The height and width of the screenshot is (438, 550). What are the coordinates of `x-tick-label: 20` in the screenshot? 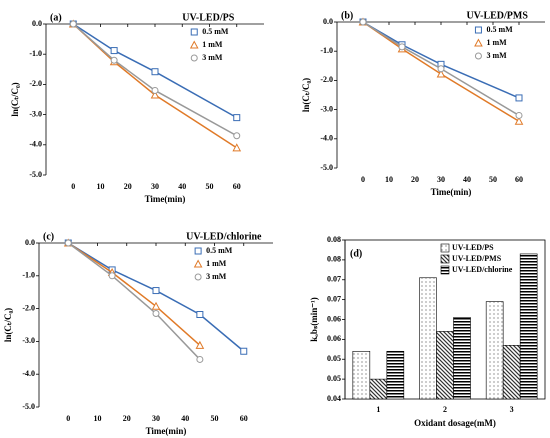 It's located at (128, 186).